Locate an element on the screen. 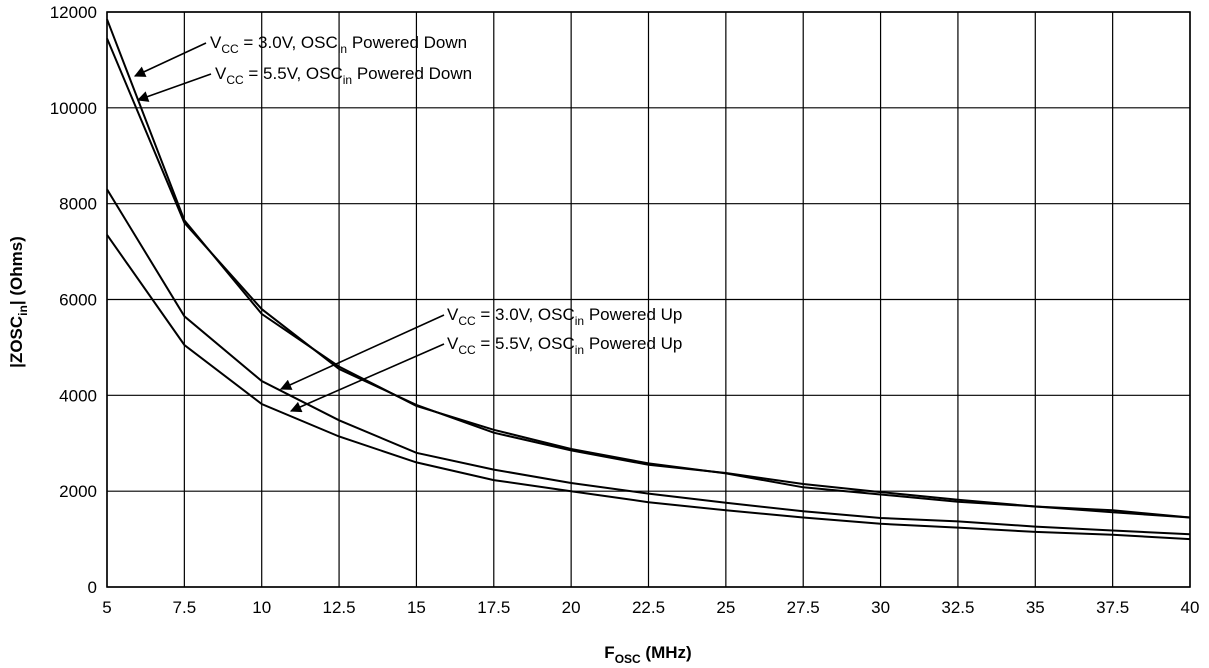 Image resolution: width=1209 pixels, height=668 pixels. series-label-1: VCC = 3.0V, OSCin Powered Down is located at coordinates (338, 44).